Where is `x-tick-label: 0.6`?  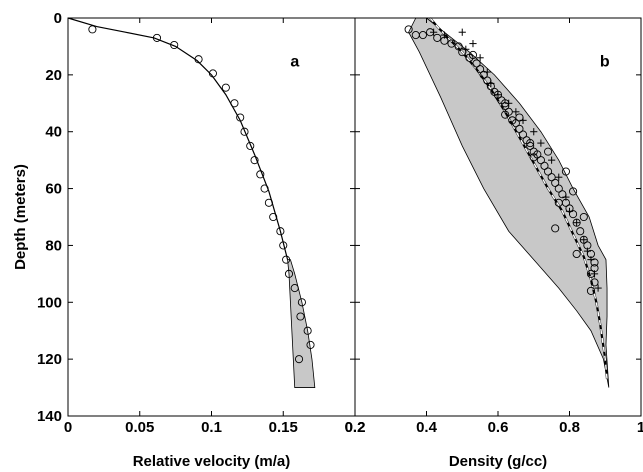 x-tick-label: 0.6 is located at coordinates (498, 427).